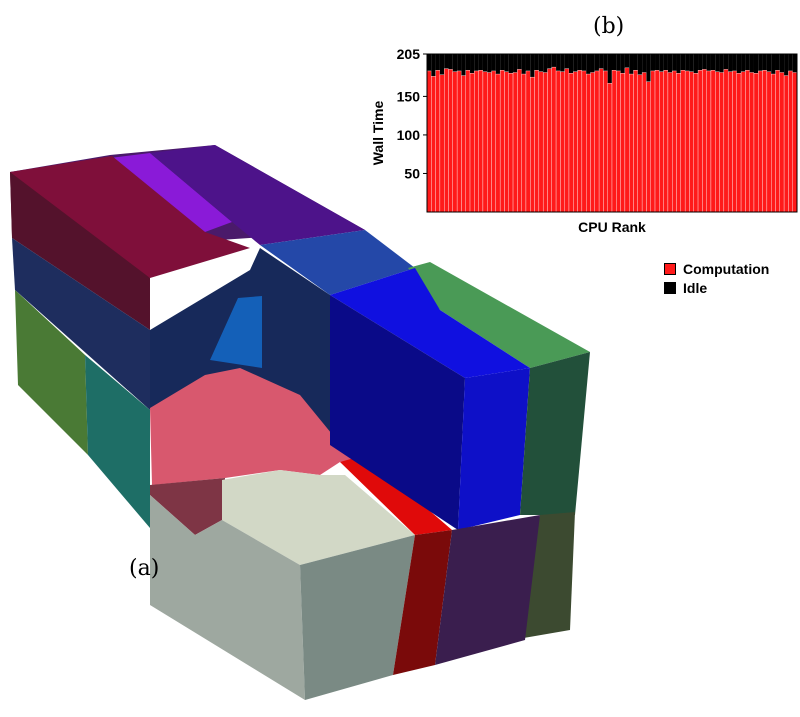 Image resolution: width=800 pixels, height=717 pixels. I want to click on interior-cream, so click(318, 517).